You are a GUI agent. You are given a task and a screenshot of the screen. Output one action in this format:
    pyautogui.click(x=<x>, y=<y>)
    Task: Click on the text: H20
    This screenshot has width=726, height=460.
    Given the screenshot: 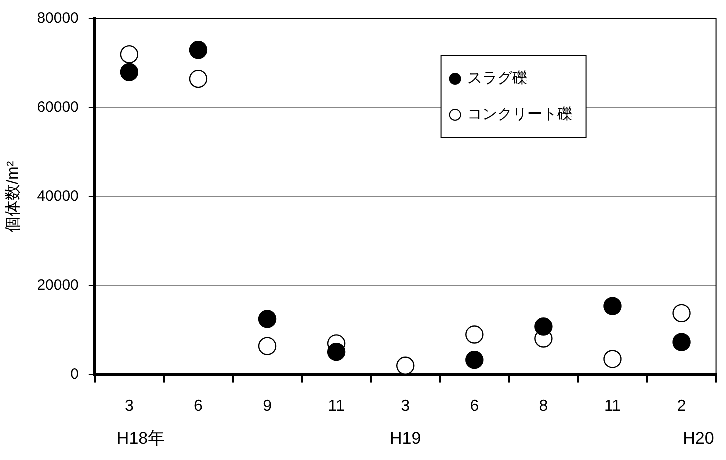 What is the action you would take?
    pyautogui.click(x=698, y=438)
    